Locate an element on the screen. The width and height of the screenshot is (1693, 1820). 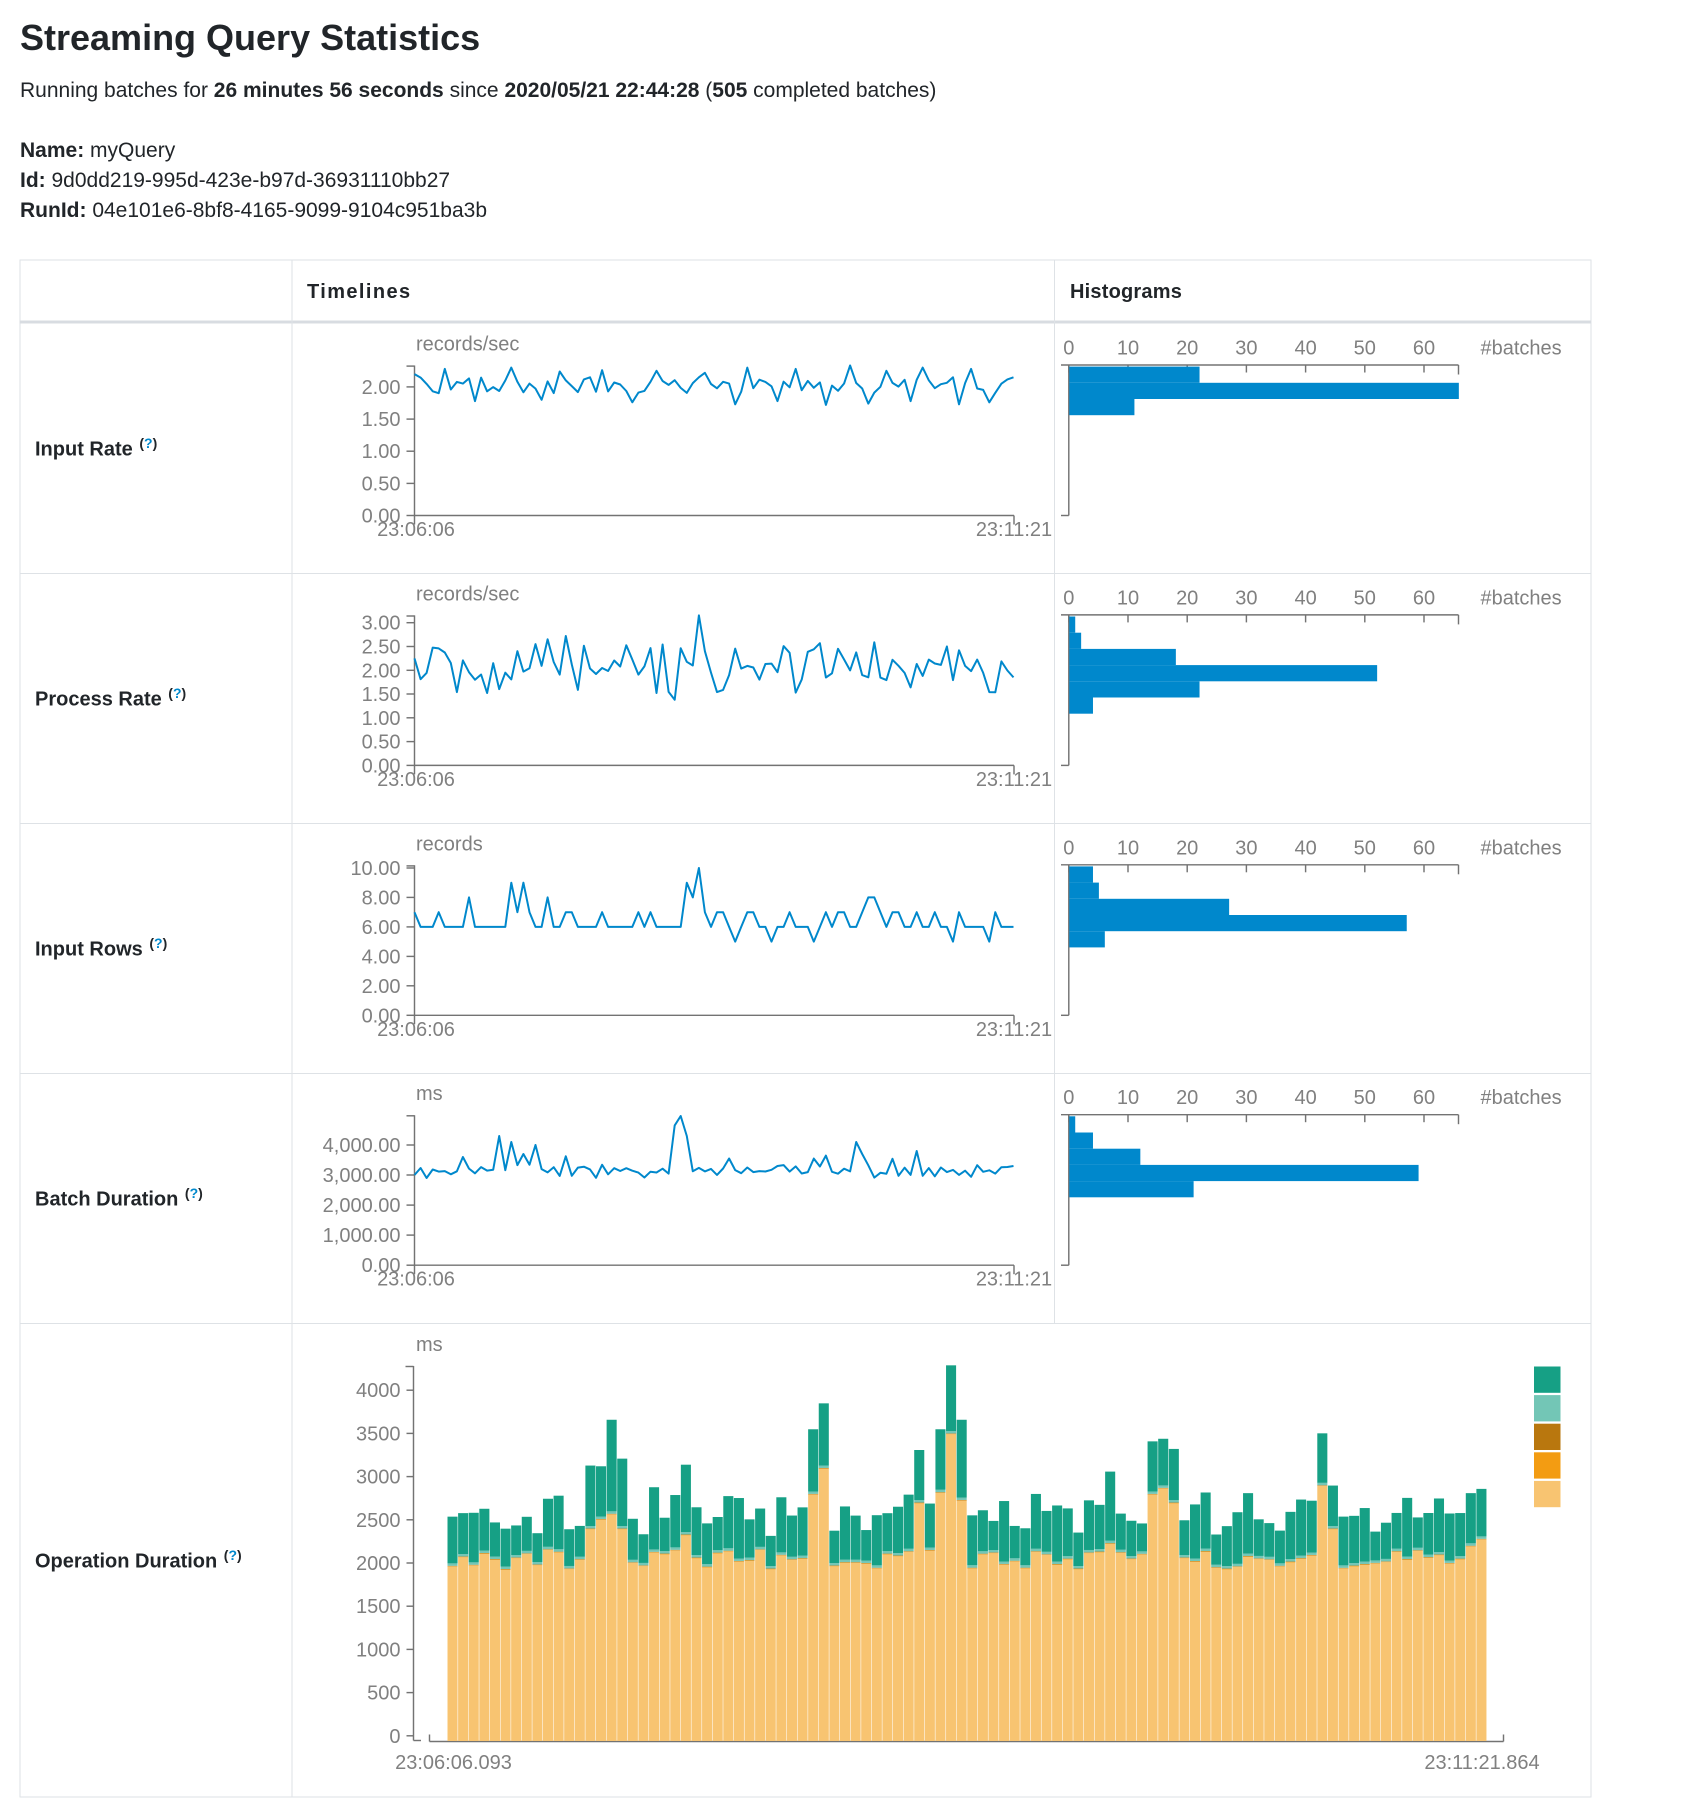
svg-text: 500 is located at coordinates (383, 1694).